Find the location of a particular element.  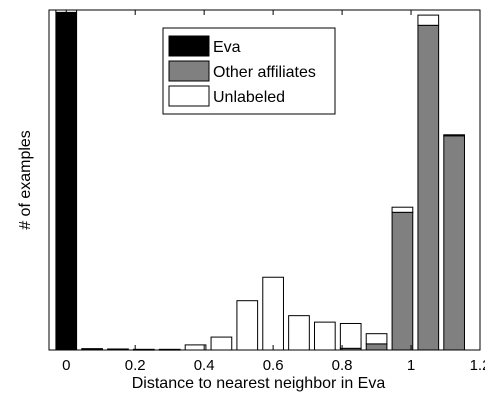

y-axis-label: # of examples is located at coordinates (25, 180).